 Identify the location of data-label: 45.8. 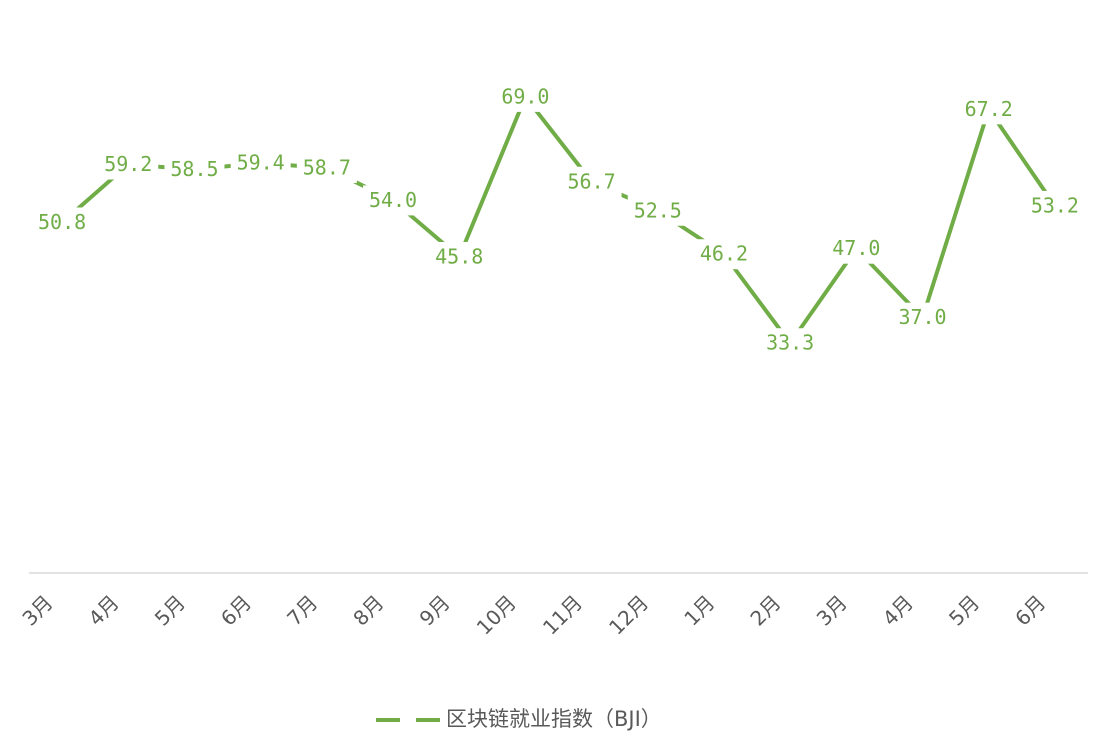
(459, 256).